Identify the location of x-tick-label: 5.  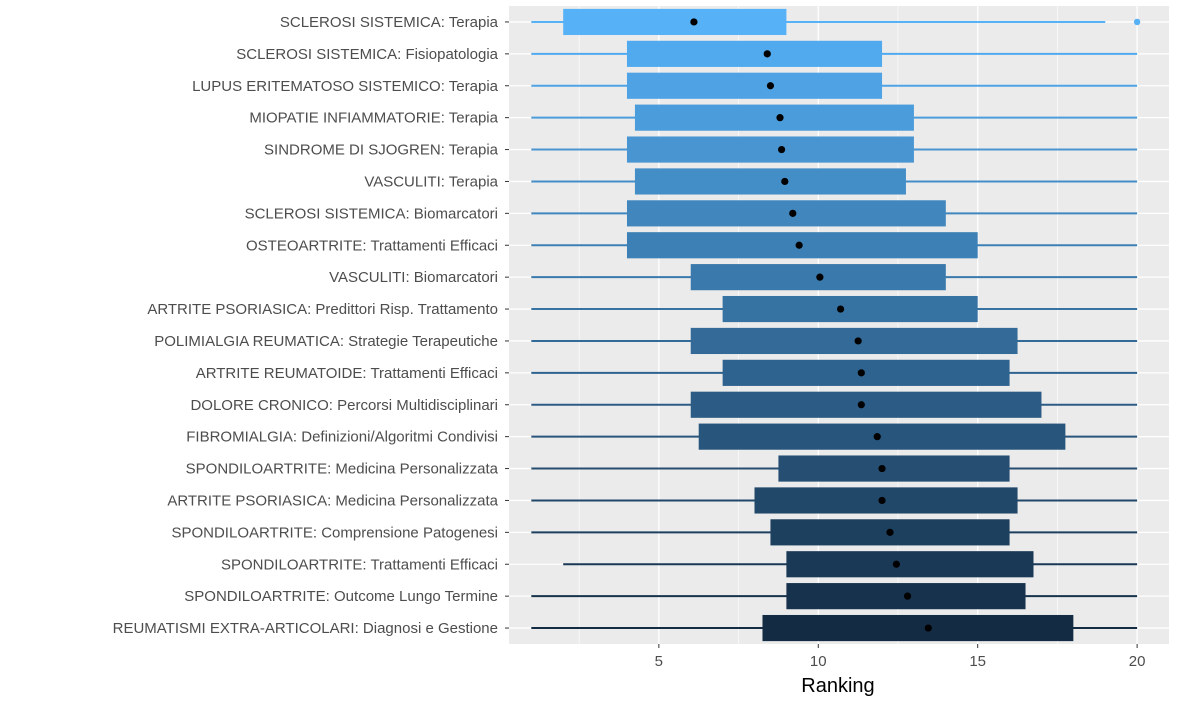
(659, 661).